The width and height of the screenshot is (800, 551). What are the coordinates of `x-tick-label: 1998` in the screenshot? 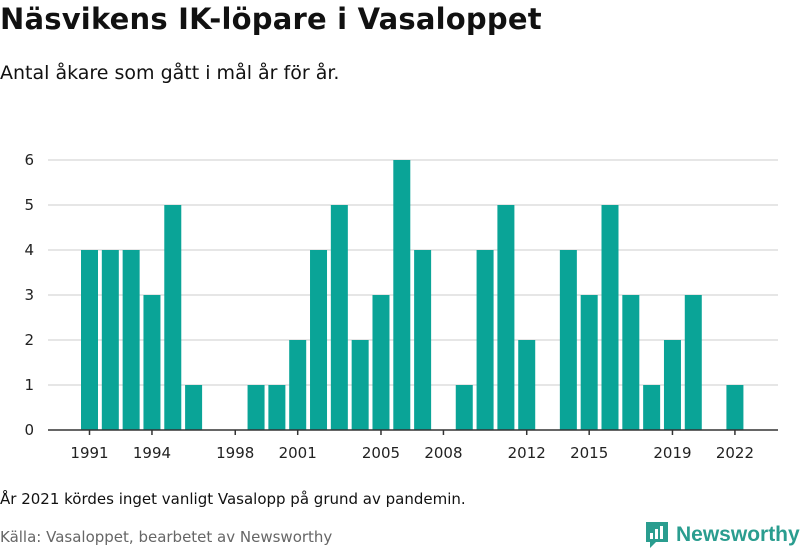 It's located at (235, 453).